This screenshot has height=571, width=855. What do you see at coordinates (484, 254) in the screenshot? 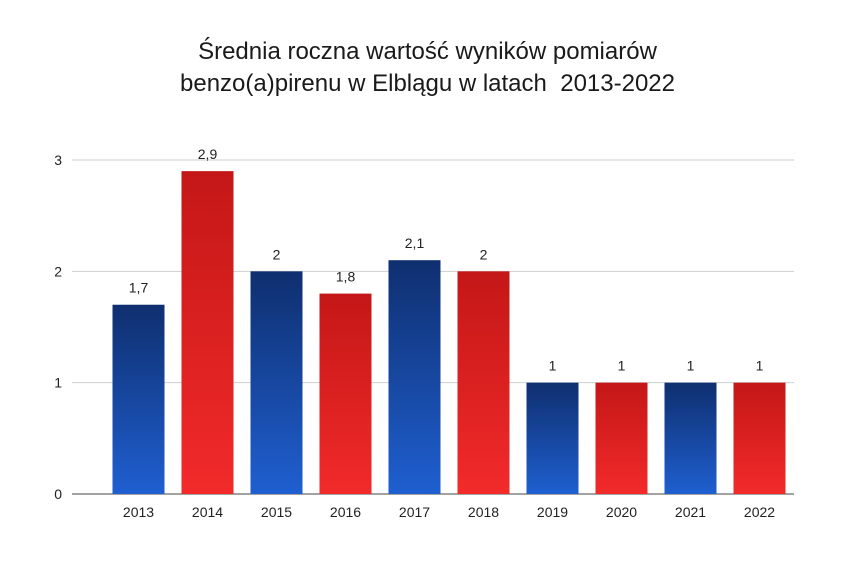
I see `data-label-2018: 2` at bounding box center [484, 254].